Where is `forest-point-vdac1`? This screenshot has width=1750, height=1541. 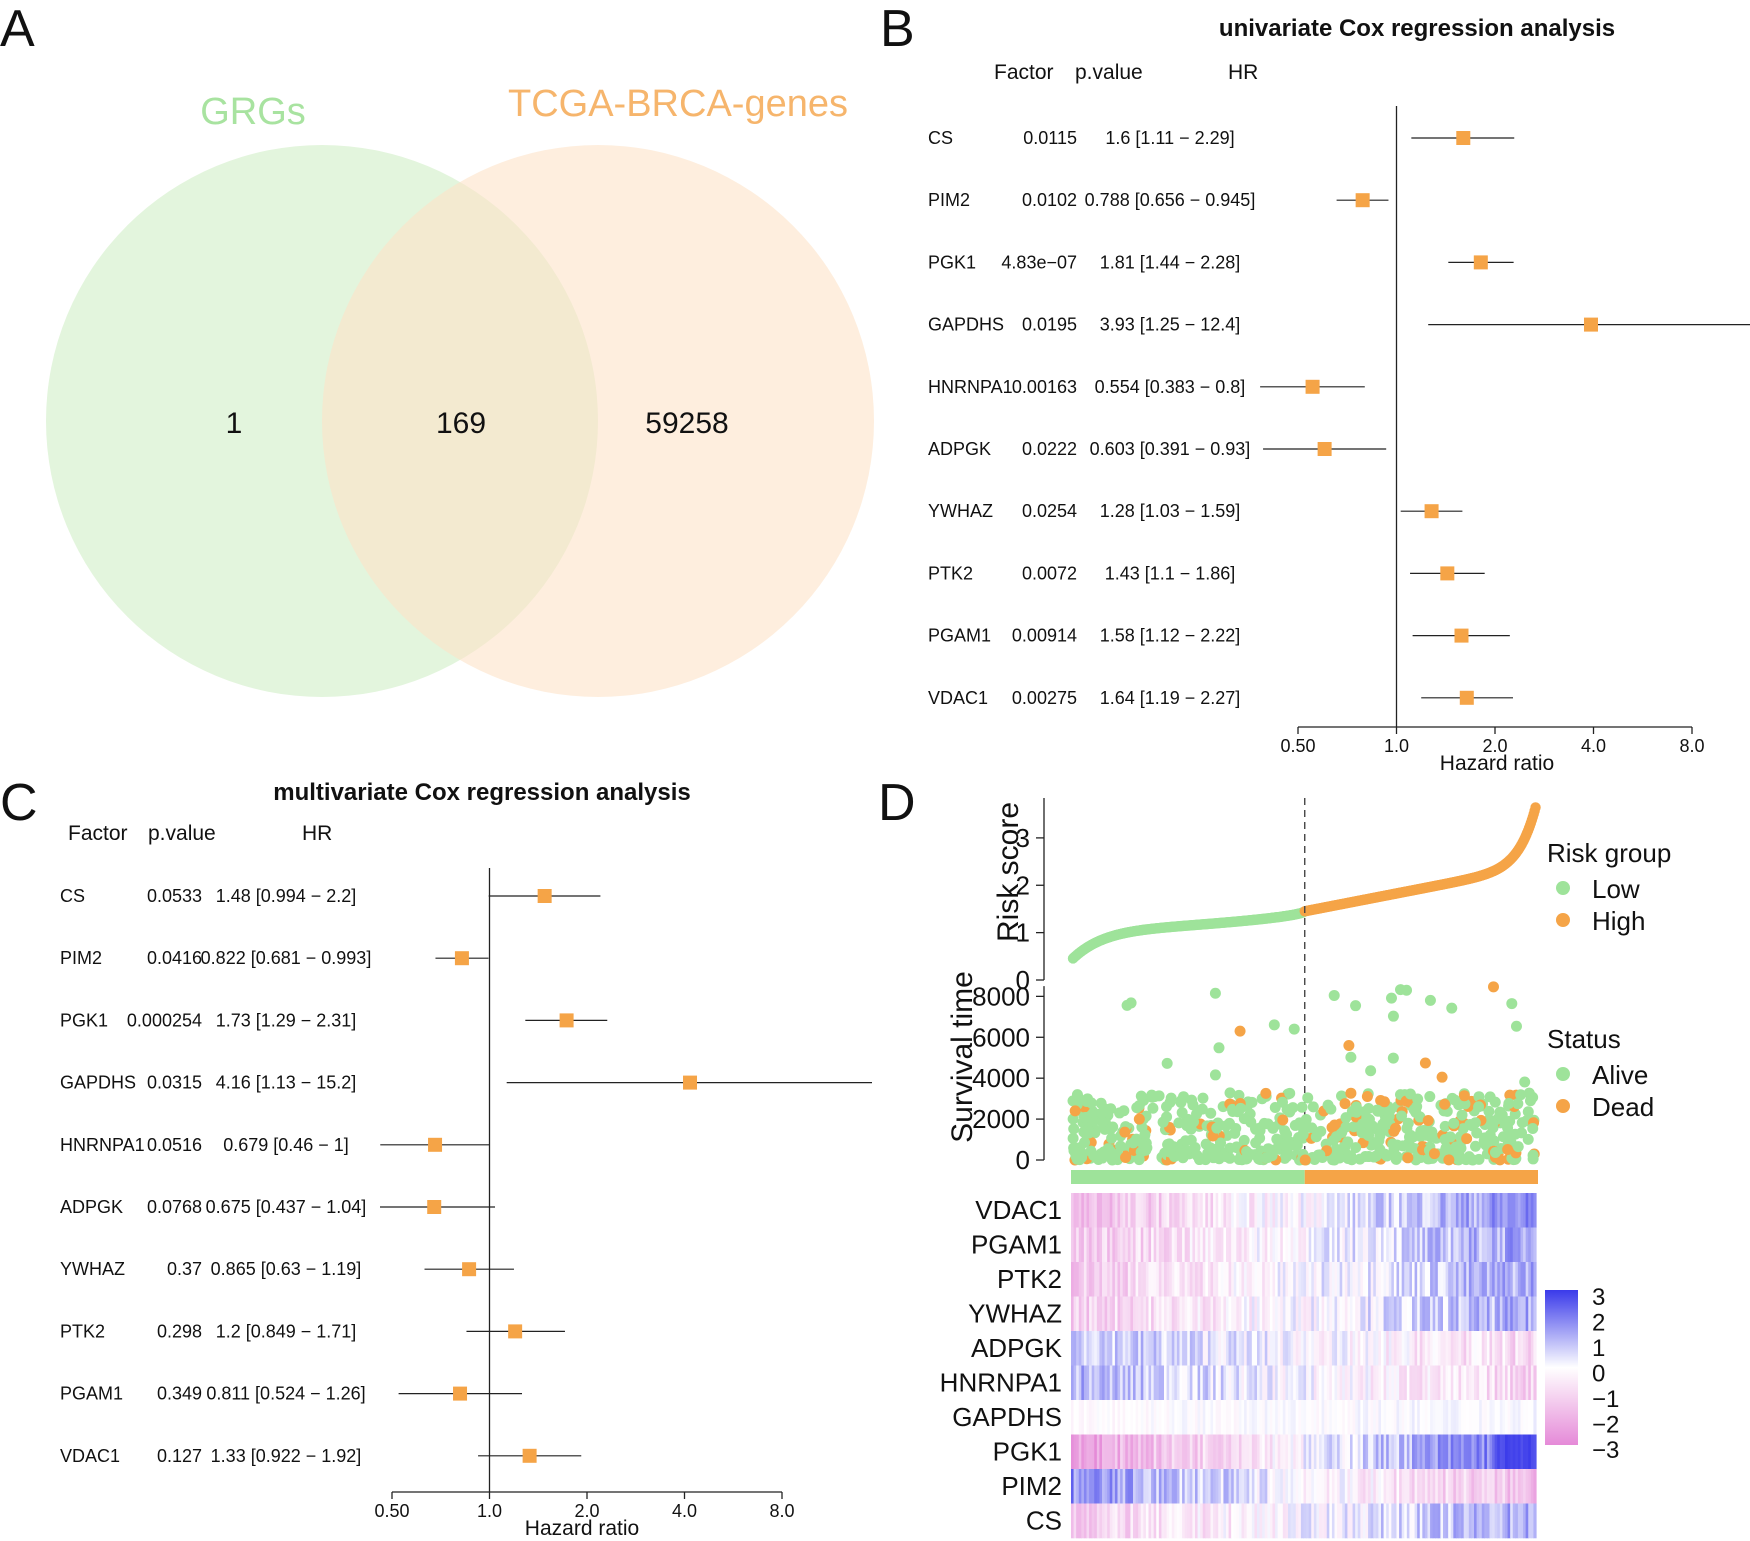
forest-point-vdac1 is located at coordinates (1466, 697).